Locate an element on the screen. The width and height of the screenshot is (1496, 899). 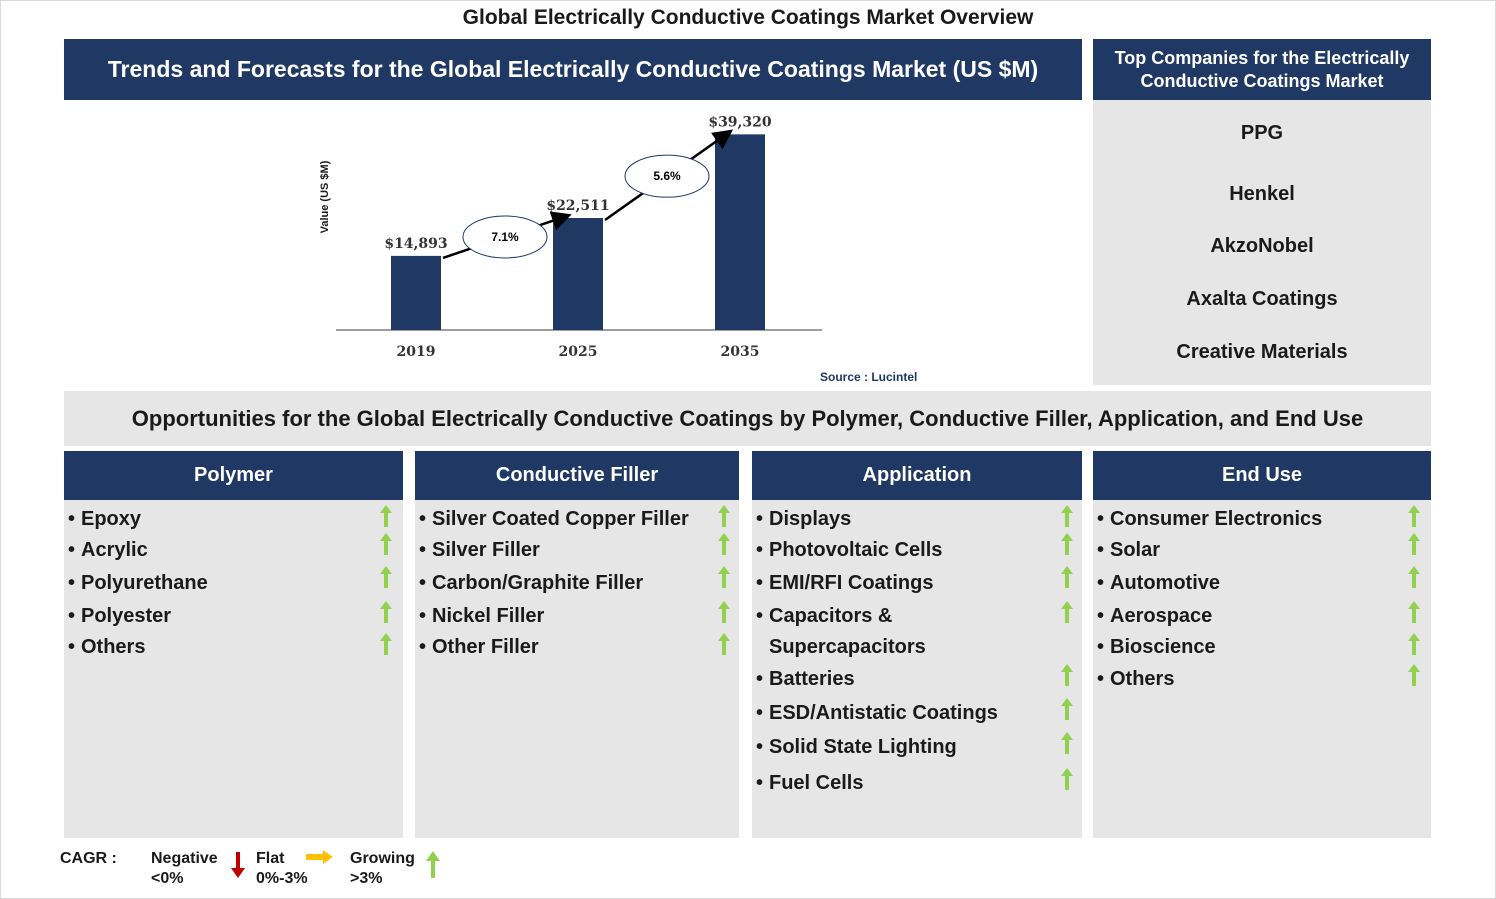
legend-negative-range: <0% is located at coordinates (167, 878).